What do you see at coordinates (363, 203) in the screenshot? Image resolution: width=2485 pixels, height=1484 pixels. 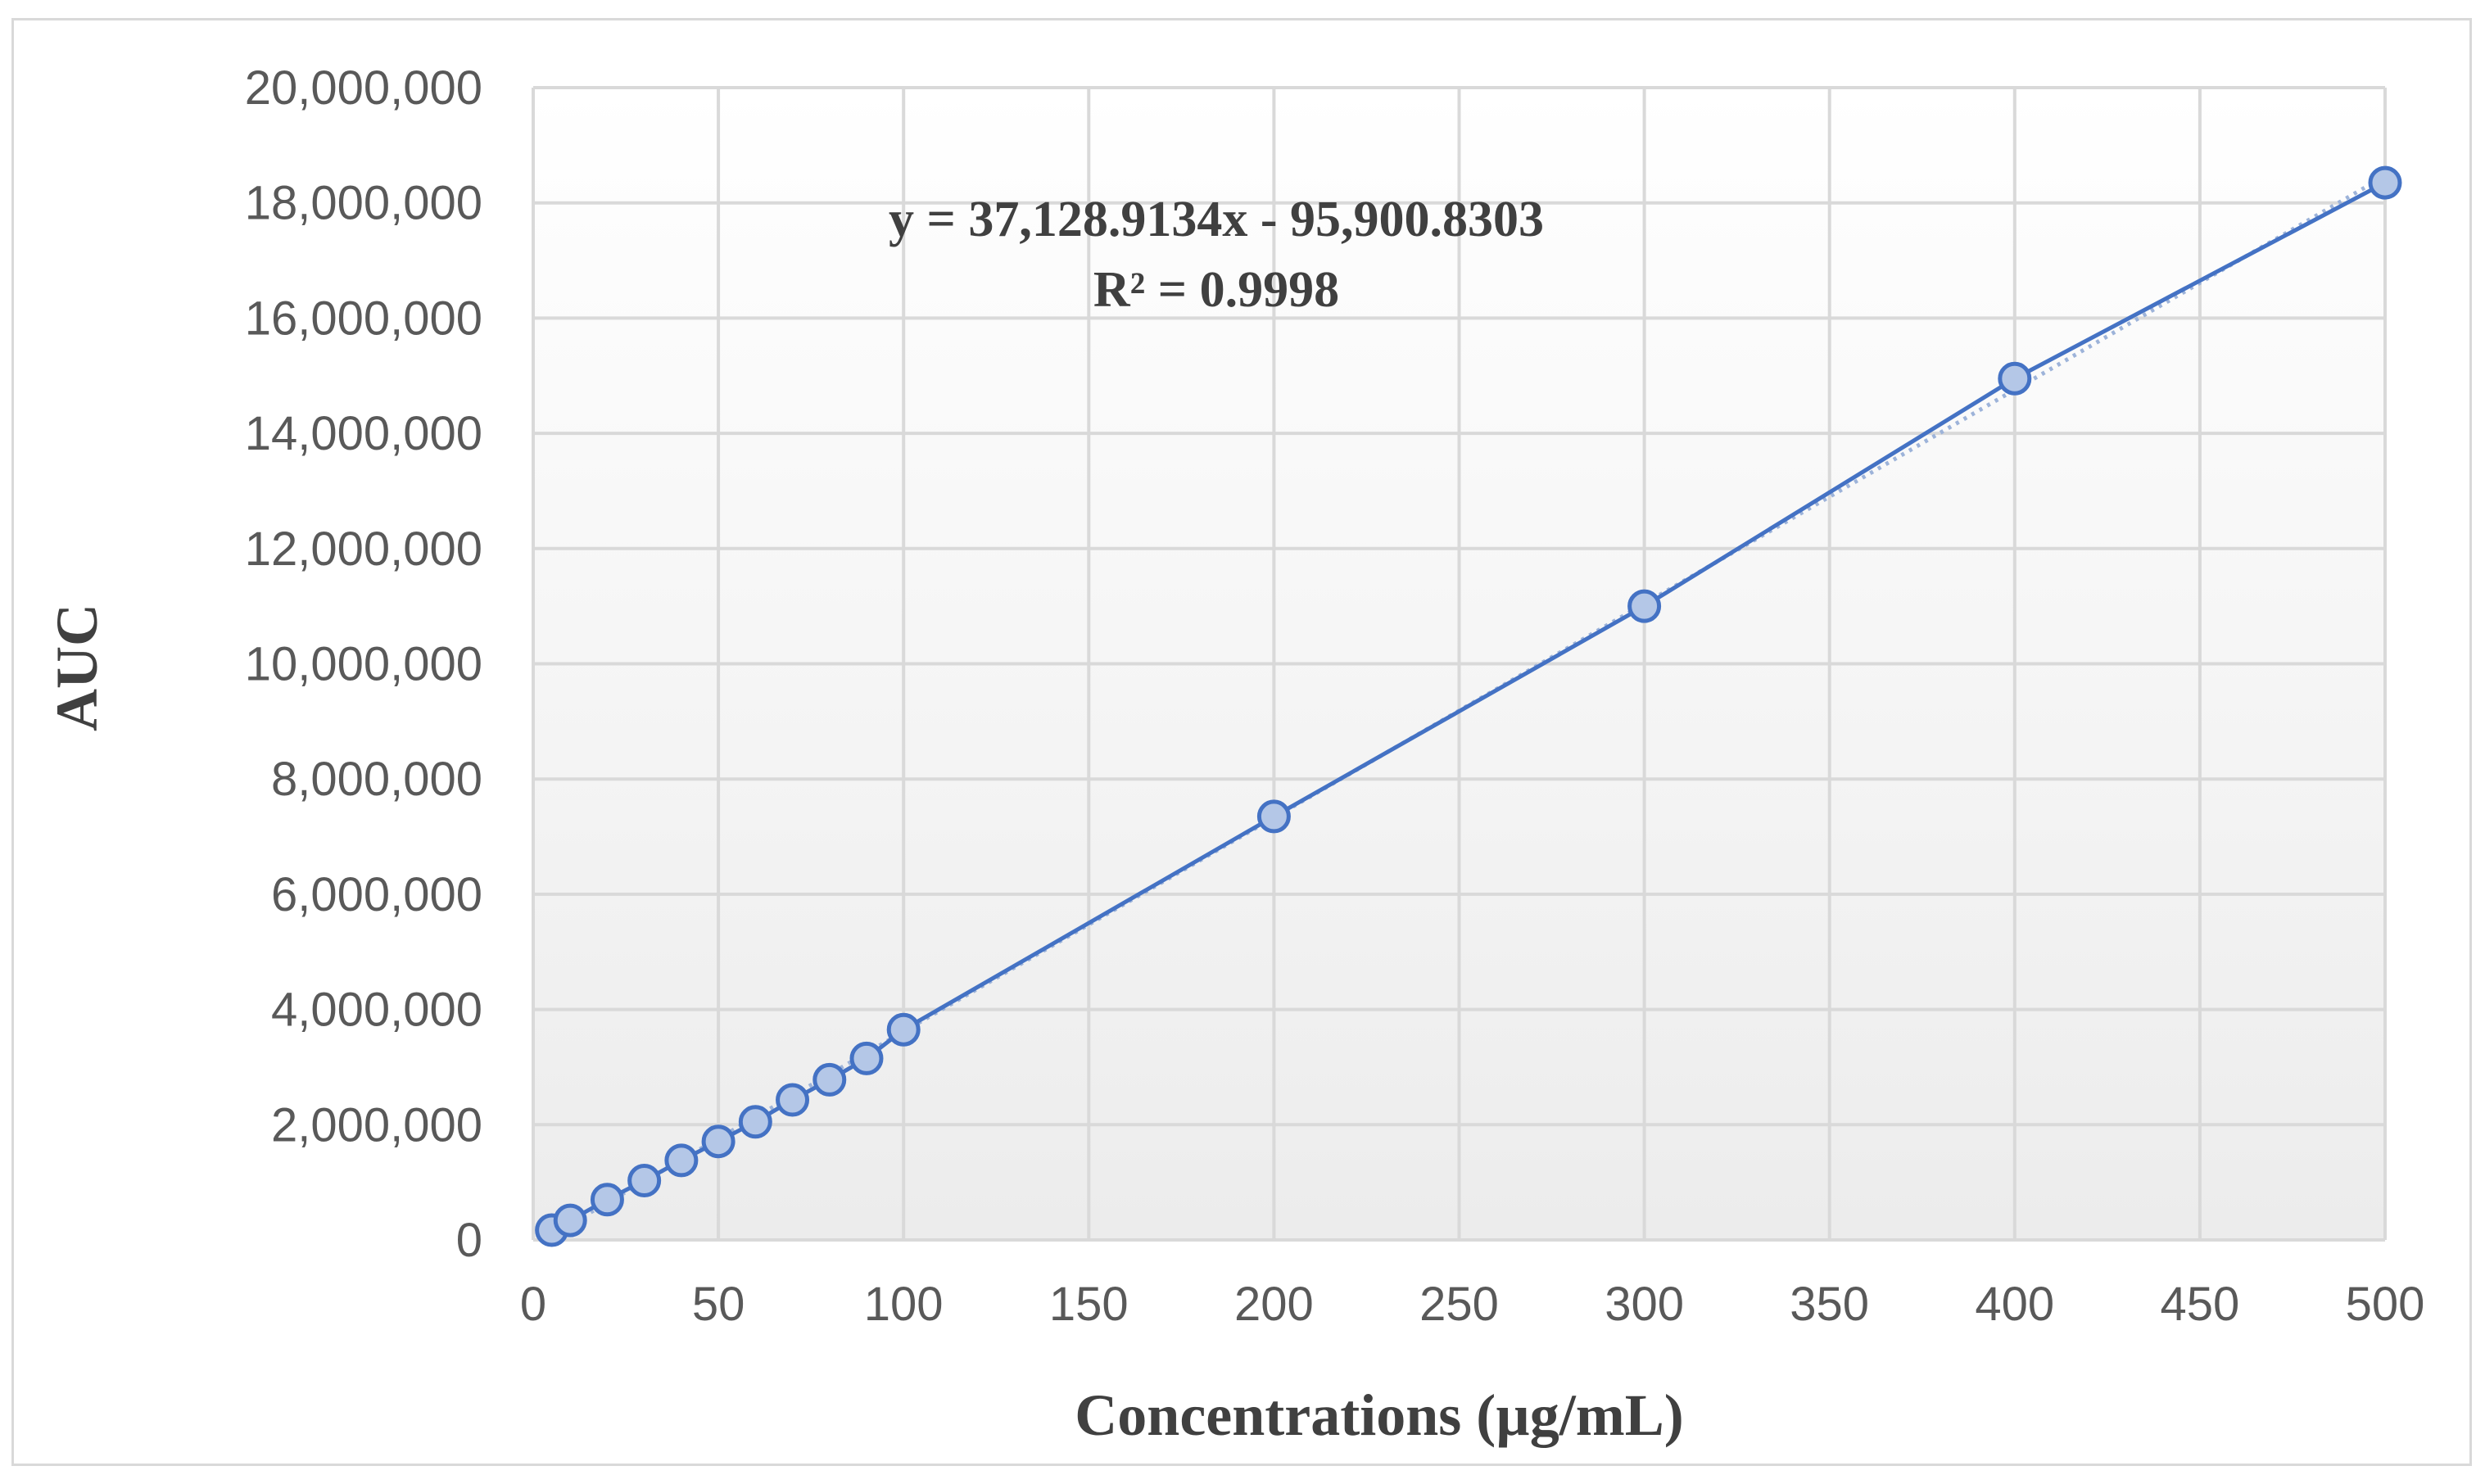 I see `y-tick-label: 18,000,000` at bounding box center [363, 203].